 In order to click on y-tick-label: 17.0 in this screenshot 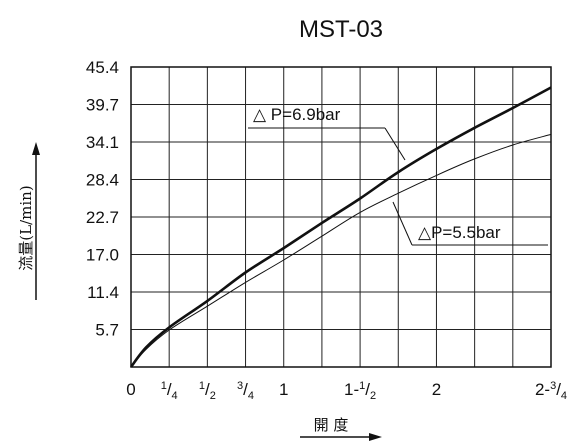, I will do `click(102, 255)`.